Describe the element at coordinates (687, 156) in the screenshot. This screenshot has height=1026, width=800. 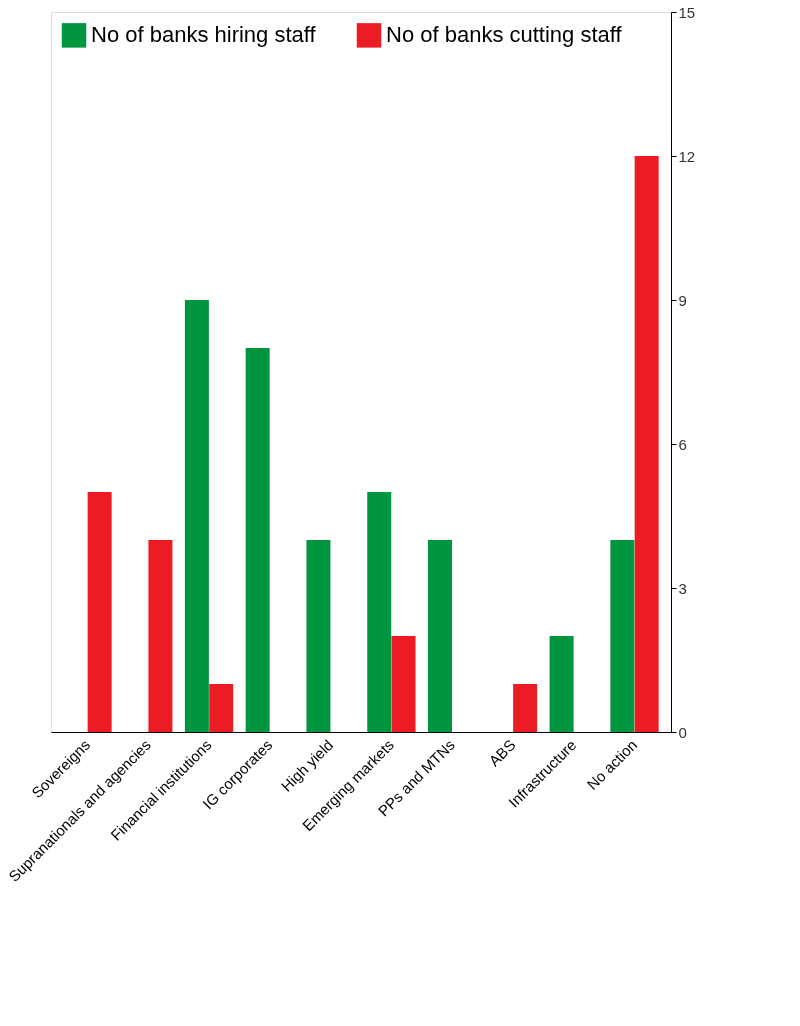
I see `y-tick-label: 12` at that location.